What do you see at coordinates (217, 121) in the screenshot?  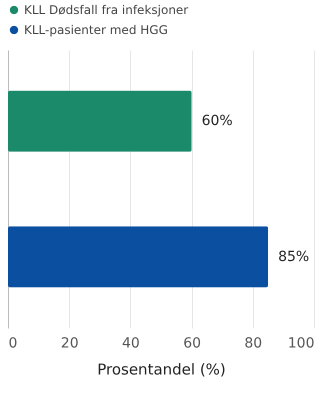 I see `data-label: 60%` at bounding box center [217, 121].